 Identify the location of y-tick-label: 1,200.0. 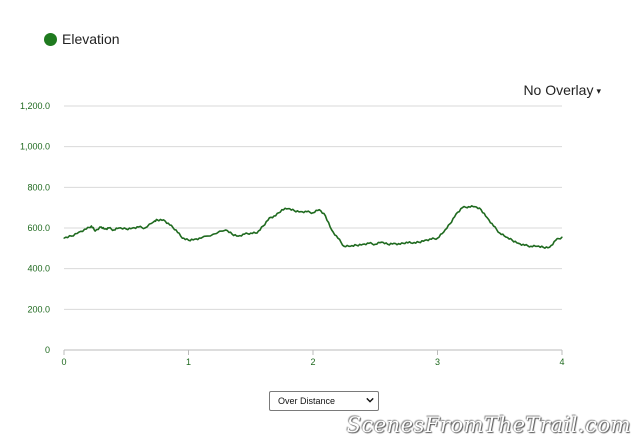
(35, 106).